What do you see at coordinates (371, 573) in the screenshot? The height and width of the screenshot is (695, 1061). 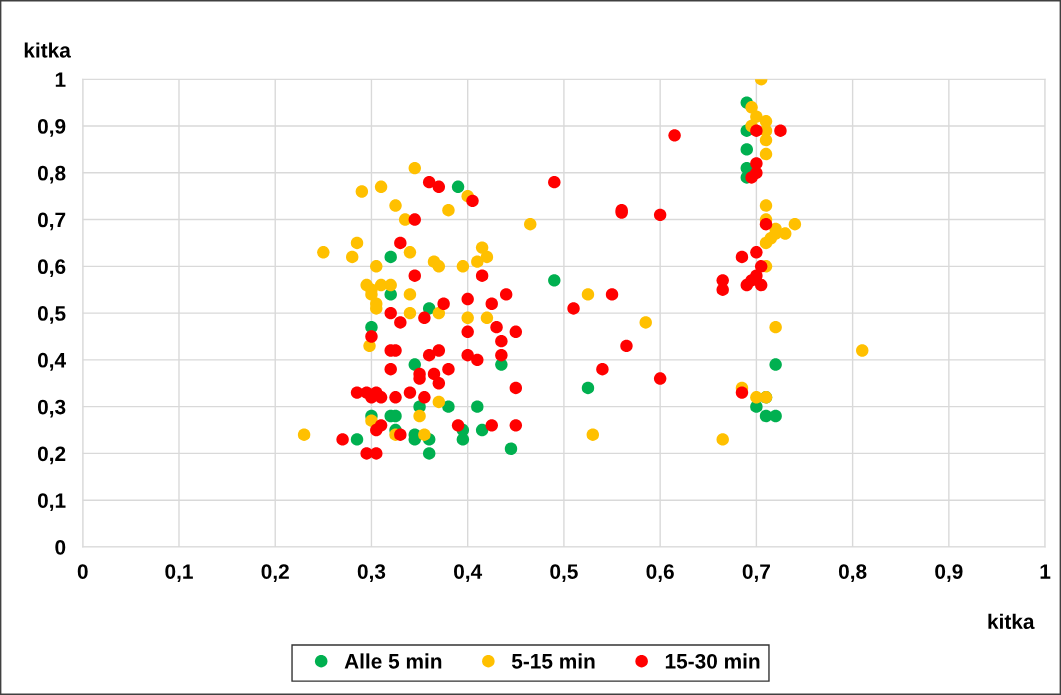 I see `x-tick-label: 0,3` at bounding box center [371, 573].